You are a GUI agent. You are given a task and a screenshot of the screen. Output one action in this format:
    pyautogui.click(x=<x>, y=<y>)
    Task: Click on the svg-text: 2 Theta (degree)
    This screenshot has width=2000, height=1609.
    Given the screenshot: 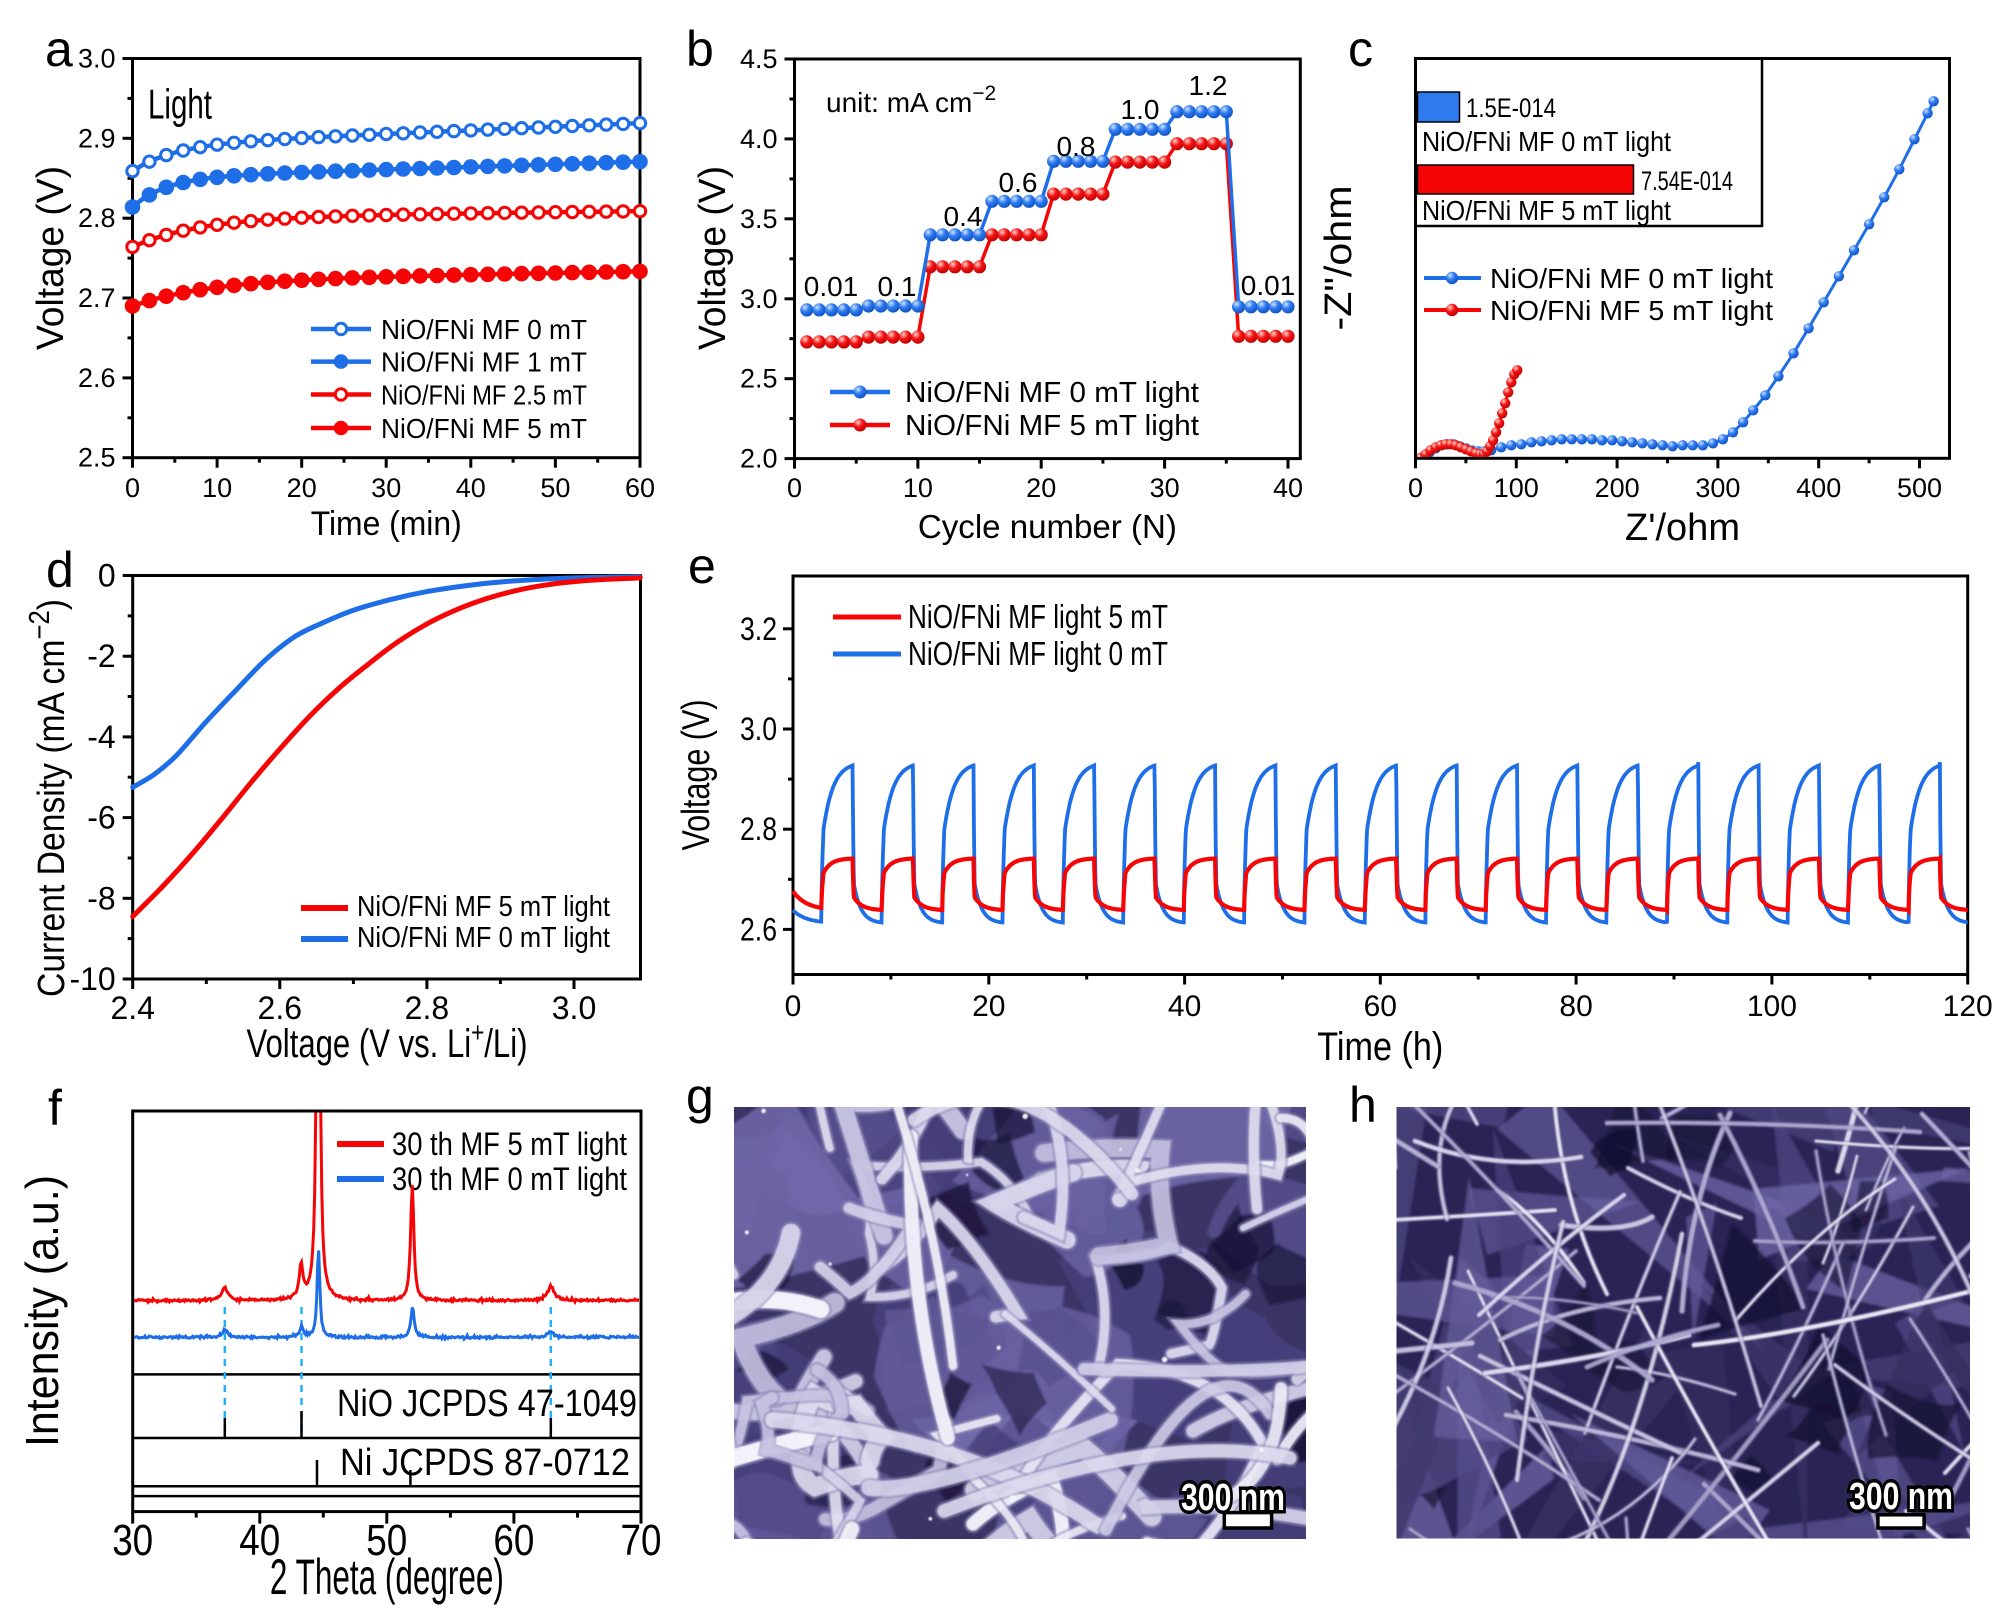 What is the action you would take?
    pyautogui.click(x=387, y=1577)
    